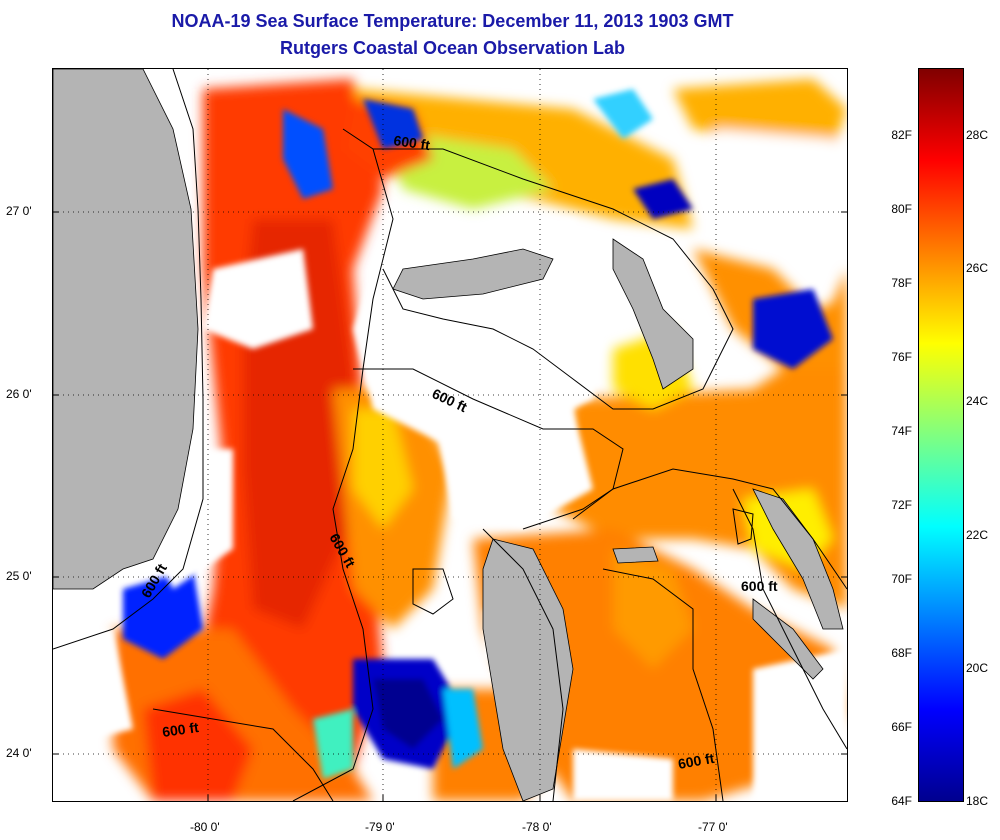 This screenshot has height=840, width=1000. I want to click on colorbar-label-74f: 74F, so click(901, 431).